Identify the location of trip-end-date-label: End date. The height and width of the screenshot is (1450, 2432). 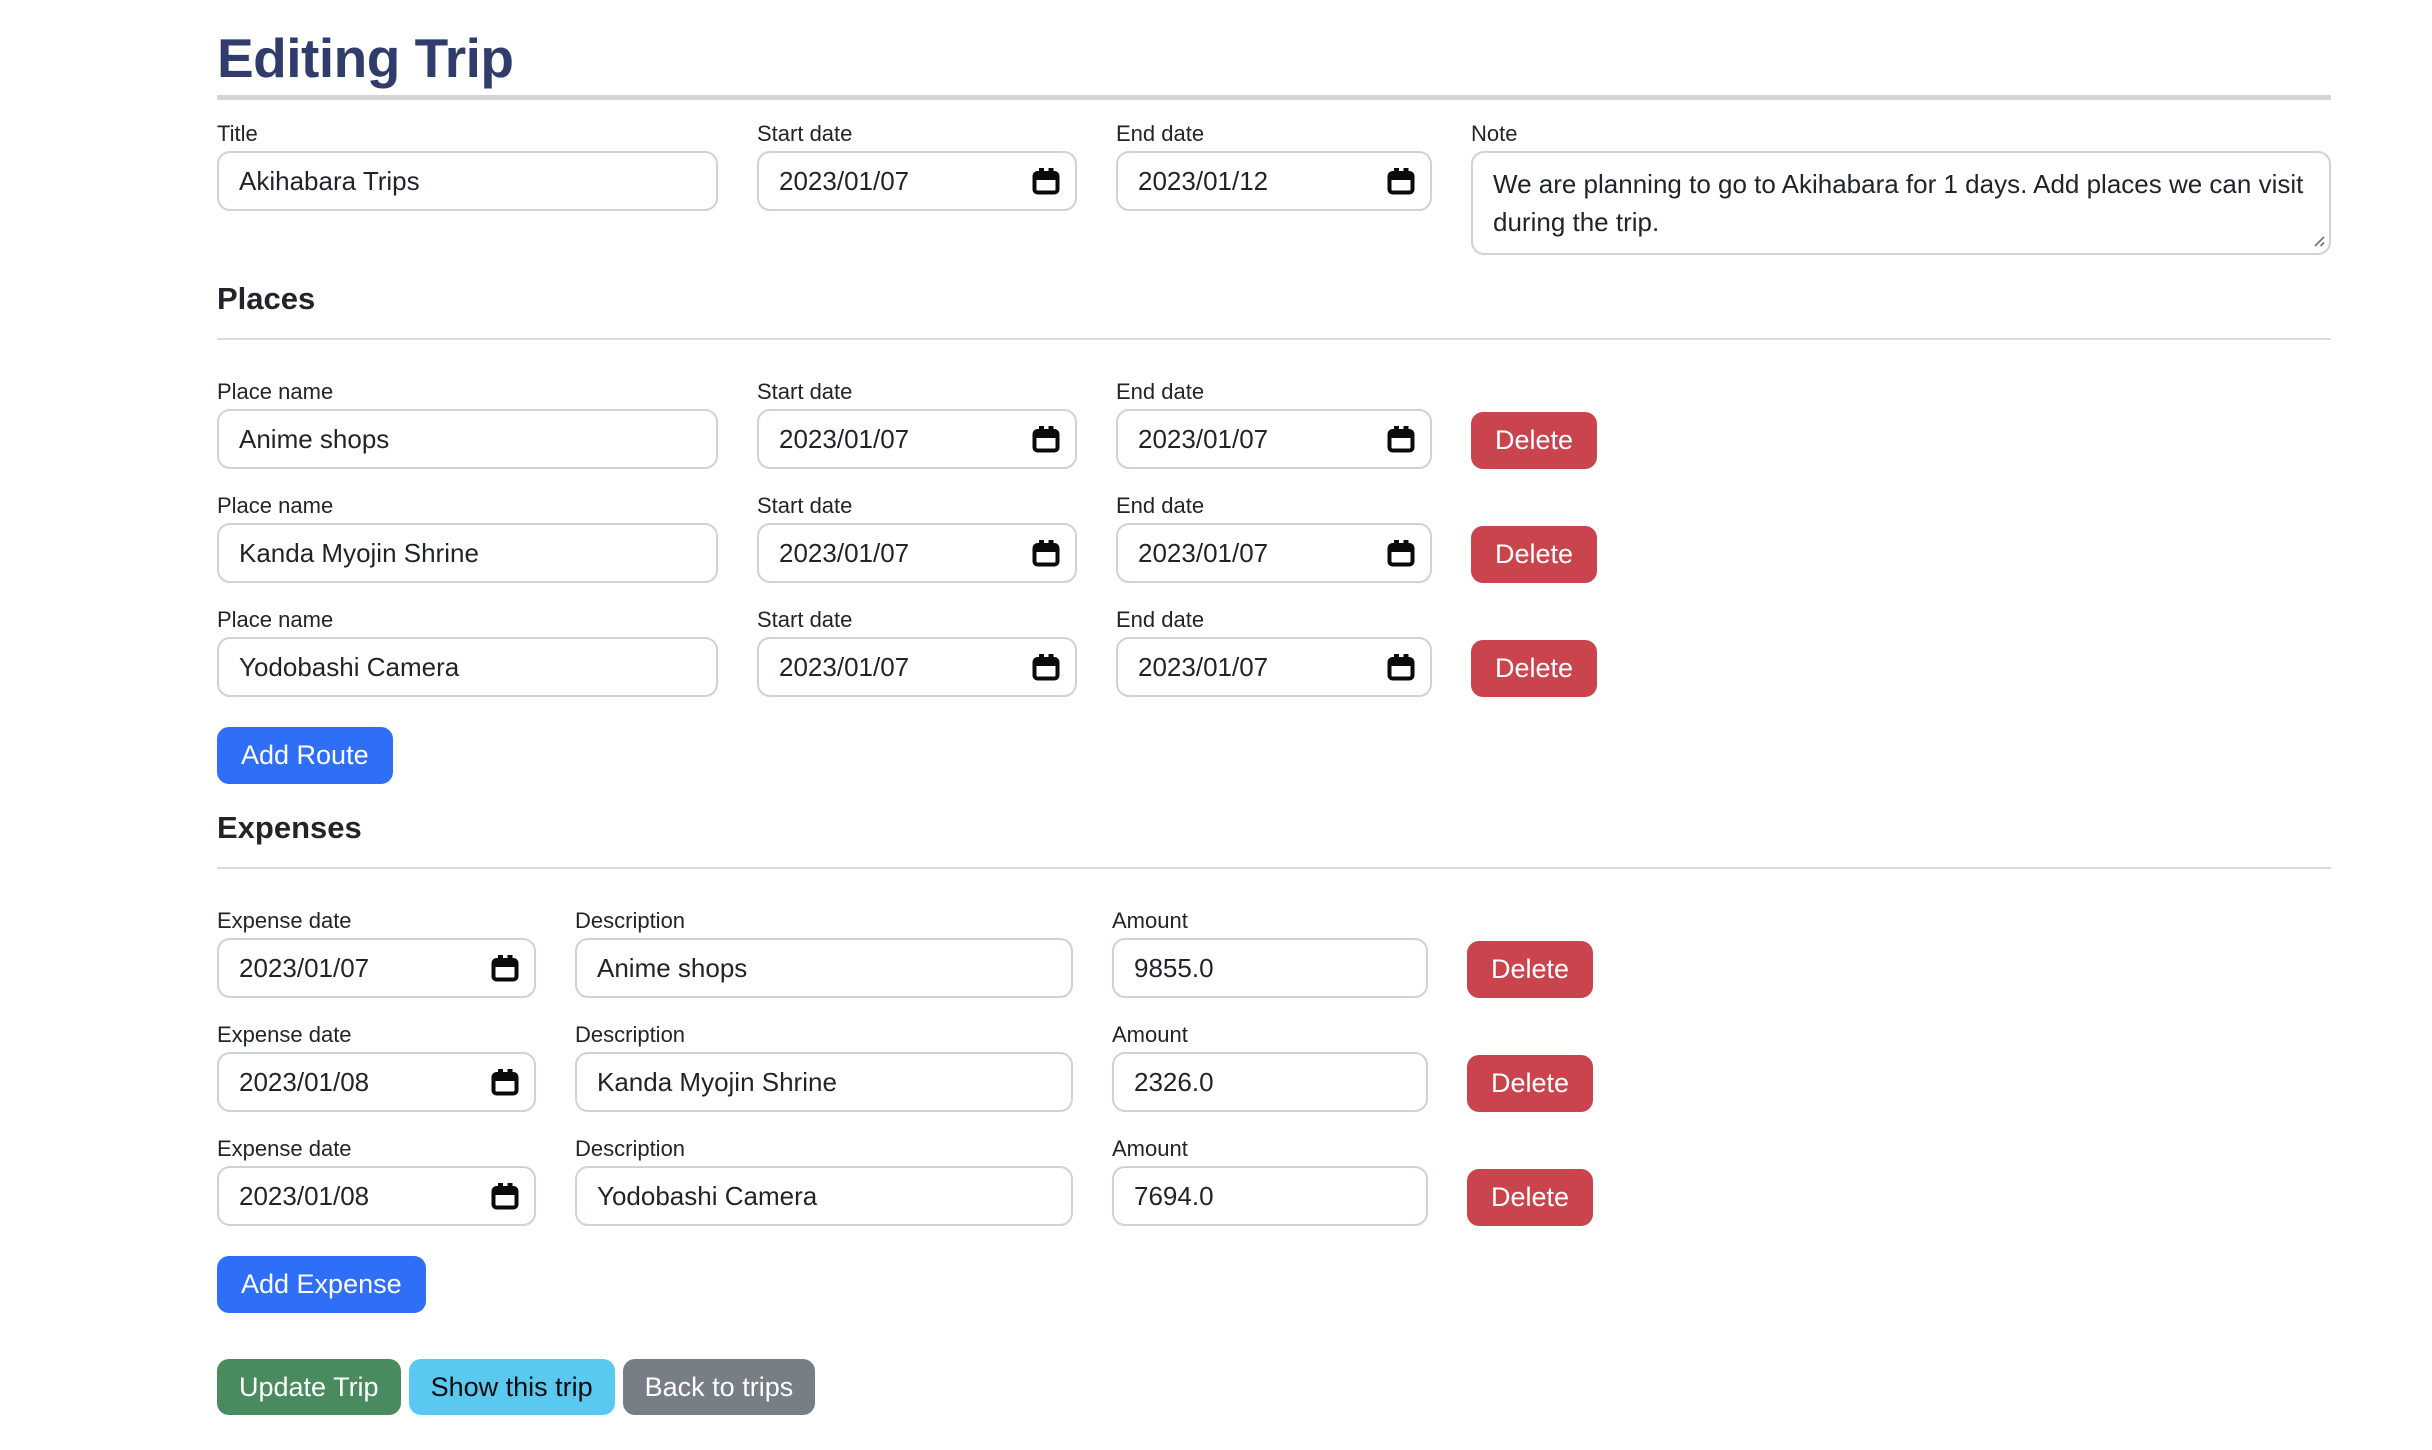
(1160, 133).